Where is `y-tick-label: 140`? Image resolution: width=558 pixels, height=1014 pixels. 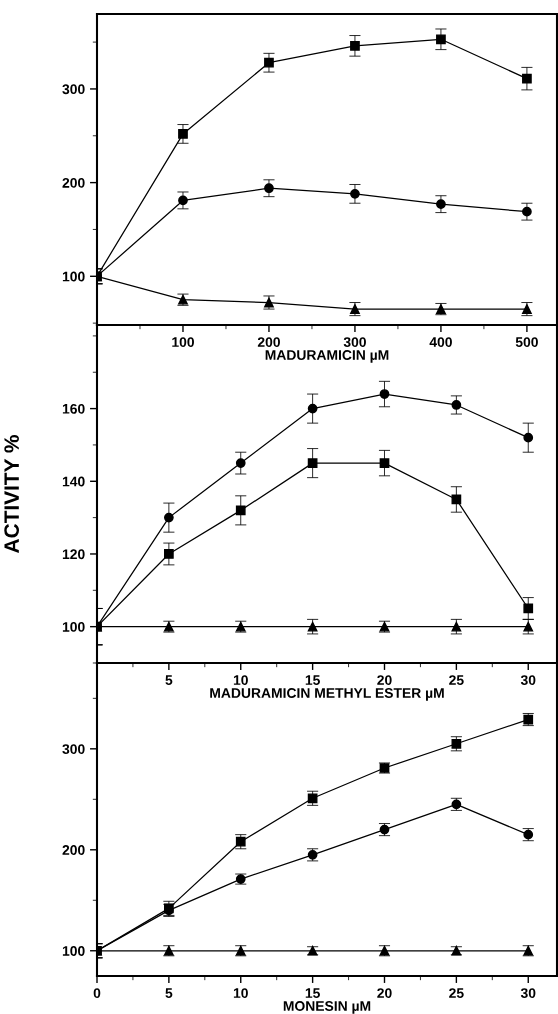 y-tick-label: 140 is located at coordinates (73, 481).